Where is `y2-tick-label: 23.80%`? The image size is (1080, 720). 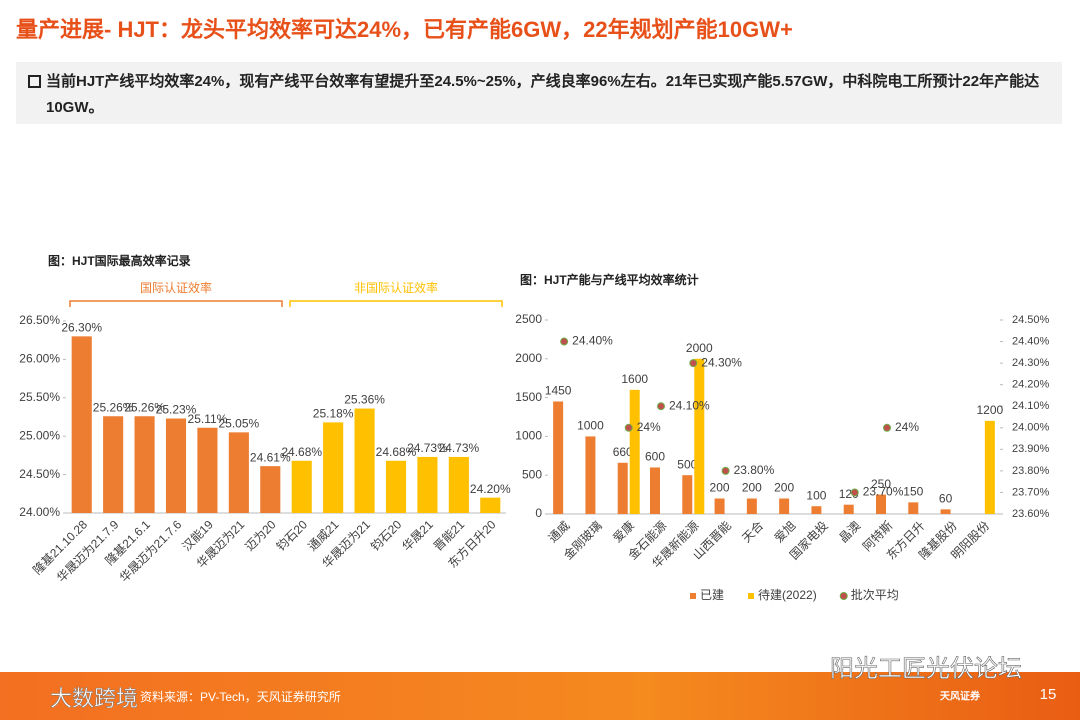
y2-tick-label: 23.80% is located at coordinates (1031, 471).